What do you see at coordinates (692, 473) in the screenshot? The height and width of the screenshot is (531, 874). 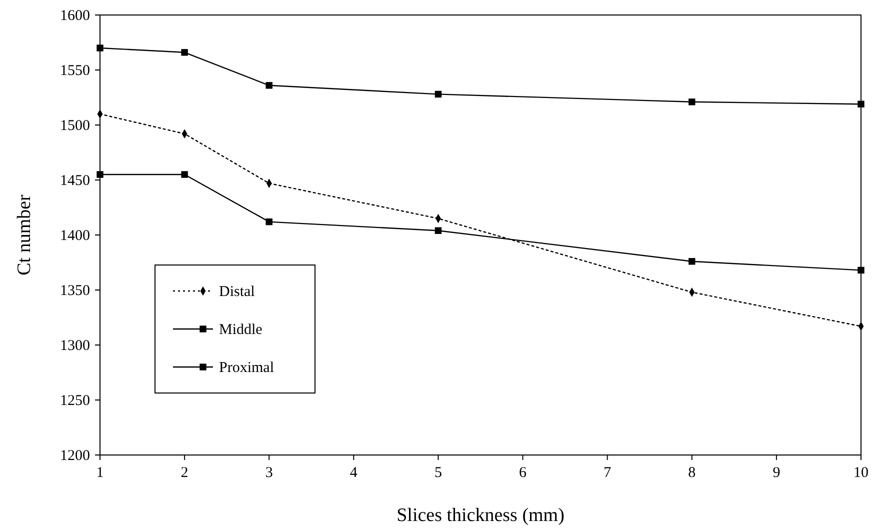 I see `x-tick-label: 8` at bounding box center [692, 473].